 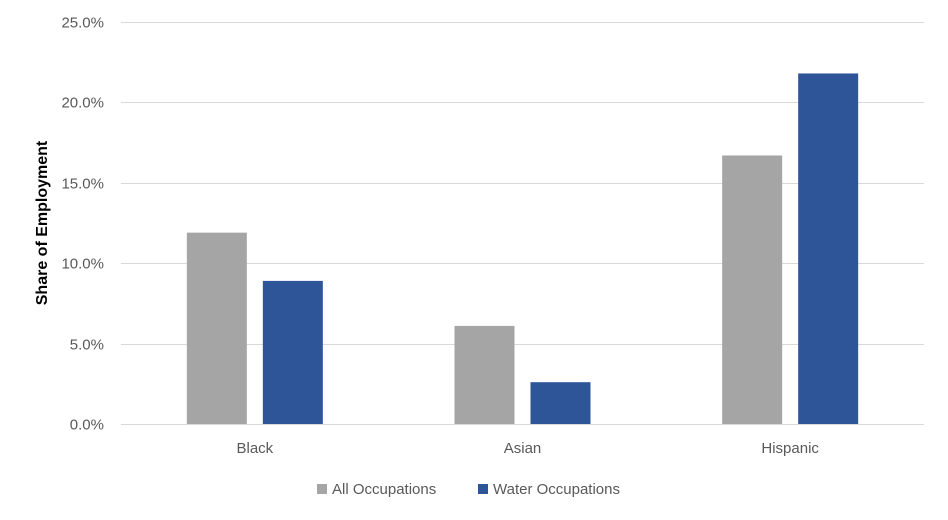 What do you see at coordinates (216, 328) in the screenshot?
I see `bar-black-all-occupations` at bounding box center [216, 328].